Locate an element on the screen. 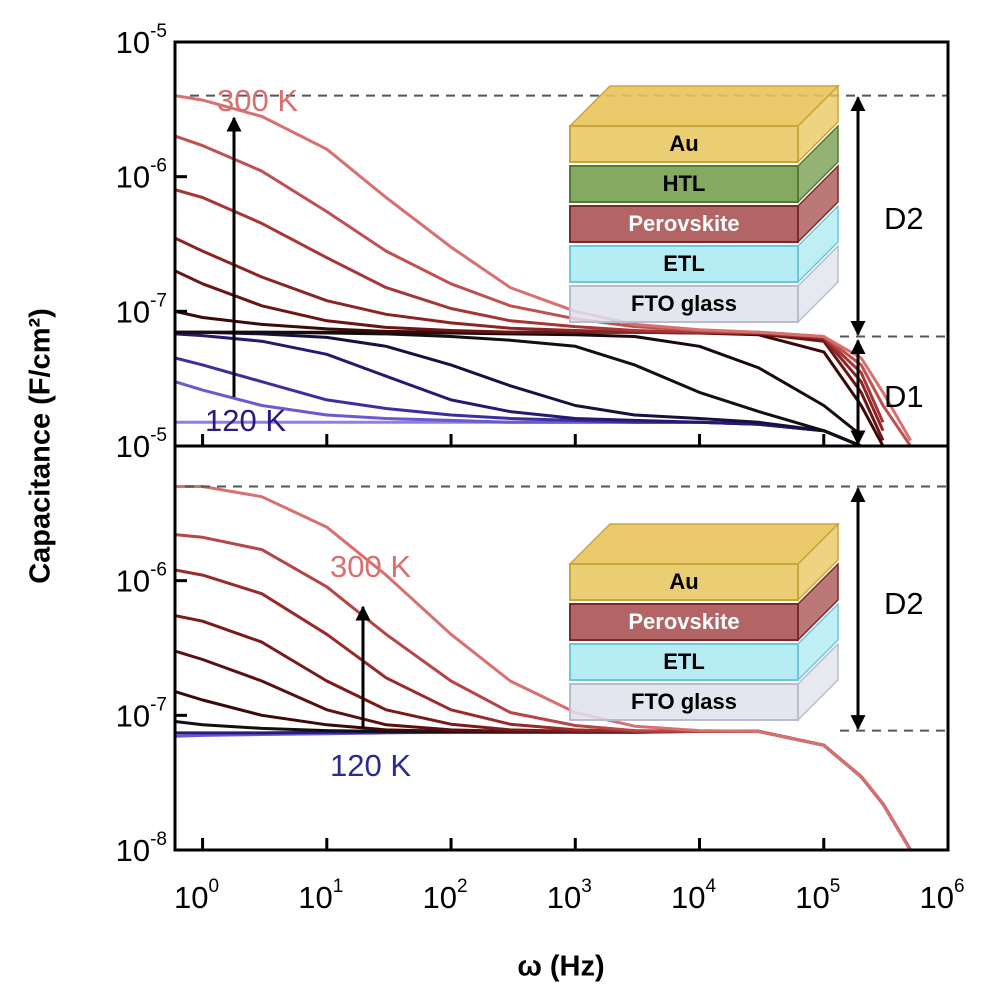 This screenshot has height=996, width=996. layer-label: HTL is located at coordinates (684, 183).